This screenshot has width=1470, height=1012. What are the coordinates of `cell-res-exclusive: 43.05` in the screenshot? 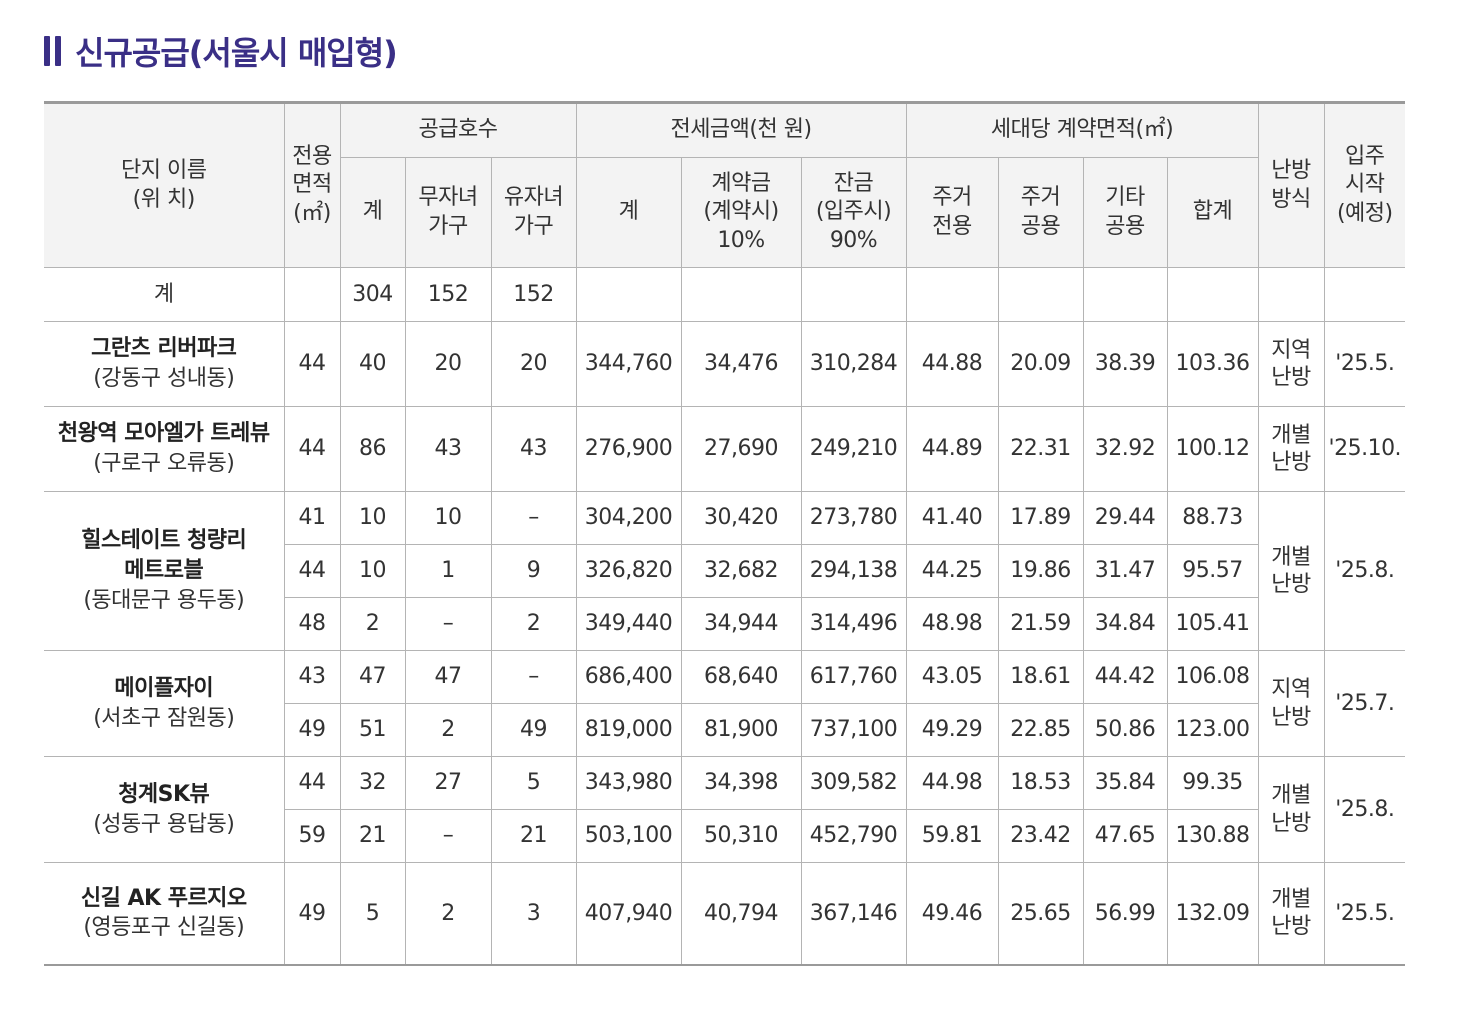 It's located at (952, 677).